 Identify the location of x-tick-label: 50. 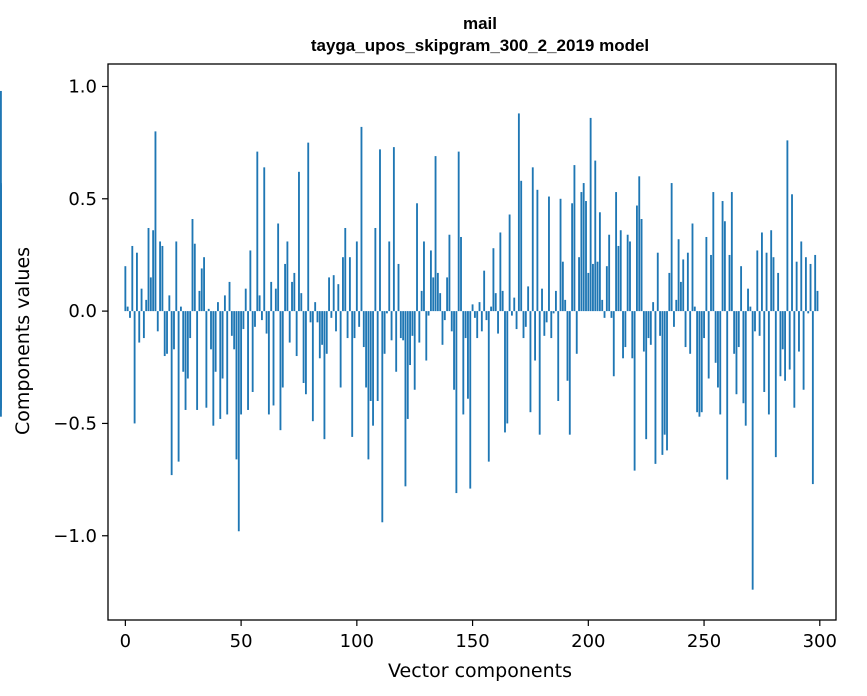
(241, 641).